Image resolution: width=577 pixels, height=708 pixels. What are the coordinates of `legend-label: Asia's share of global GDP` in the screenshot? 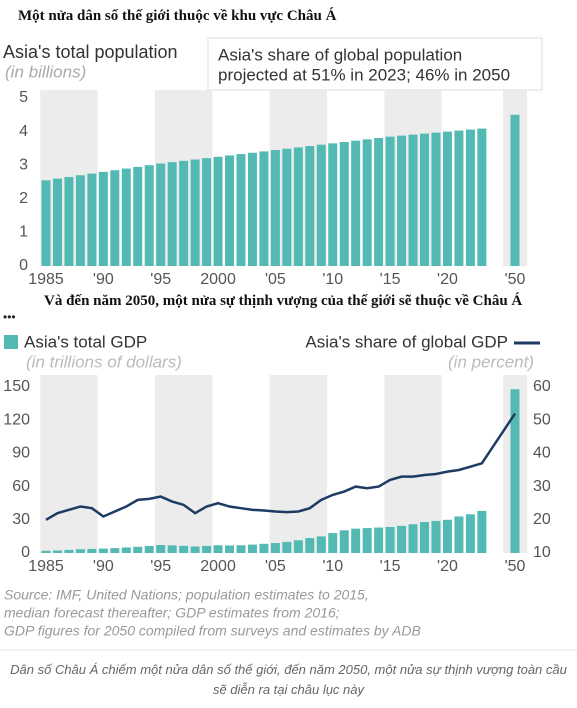 It's located at (406, 341).